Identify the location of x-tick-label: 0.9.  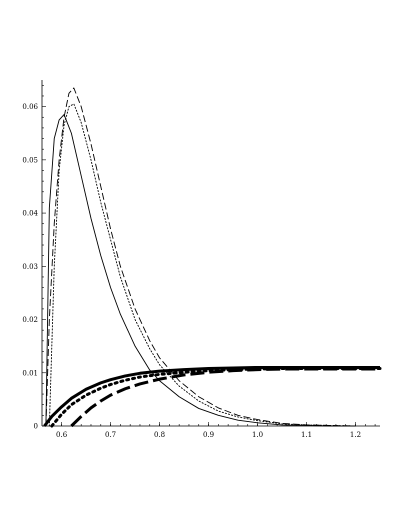
(208, 435).